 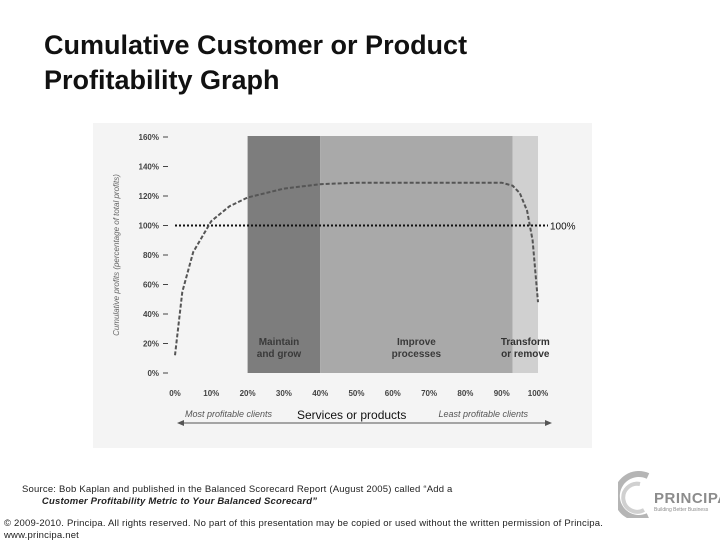 What do you see at coordinates (525, 342) in the screenshot?
I see `zone-3-label-line-1: Transform` at bounding box center [525, 342].